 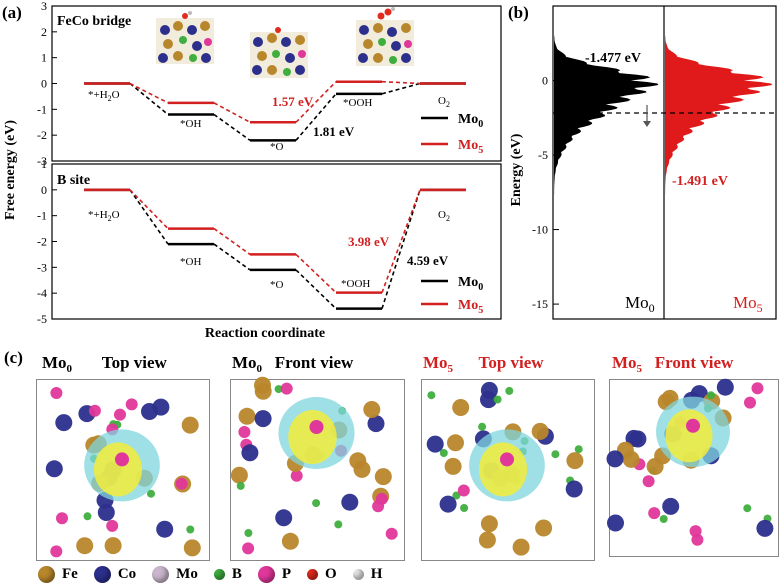 What do you see at coordinates (70, 573) in the screenshot?
I see `legend-label-fe: Fe` at bounding box center [70, 573].